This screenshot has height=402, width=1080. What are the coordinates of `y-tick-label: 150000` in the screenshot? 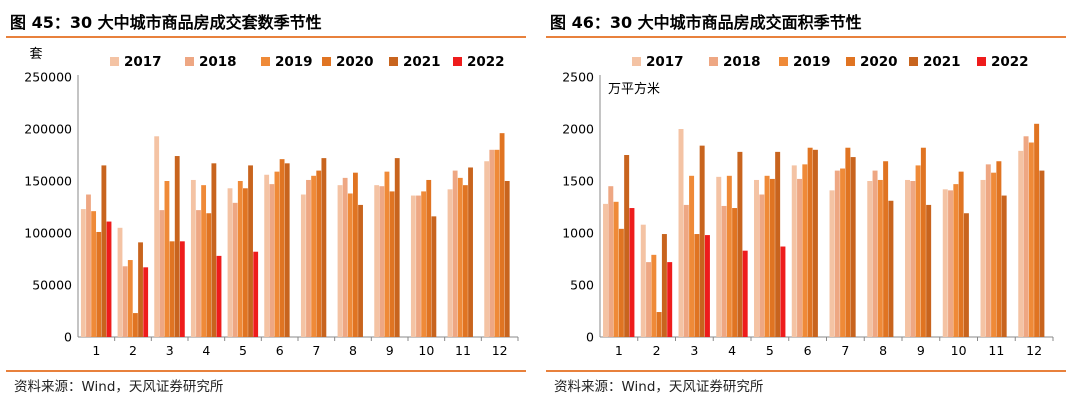 It's located at (48, 181).